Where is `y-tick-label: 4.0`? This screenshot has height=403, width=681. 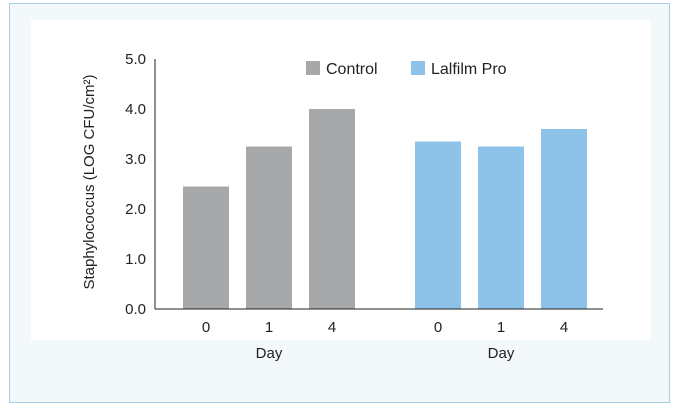
y-tick-label: 4.0 is located at coordinates (135, 109).